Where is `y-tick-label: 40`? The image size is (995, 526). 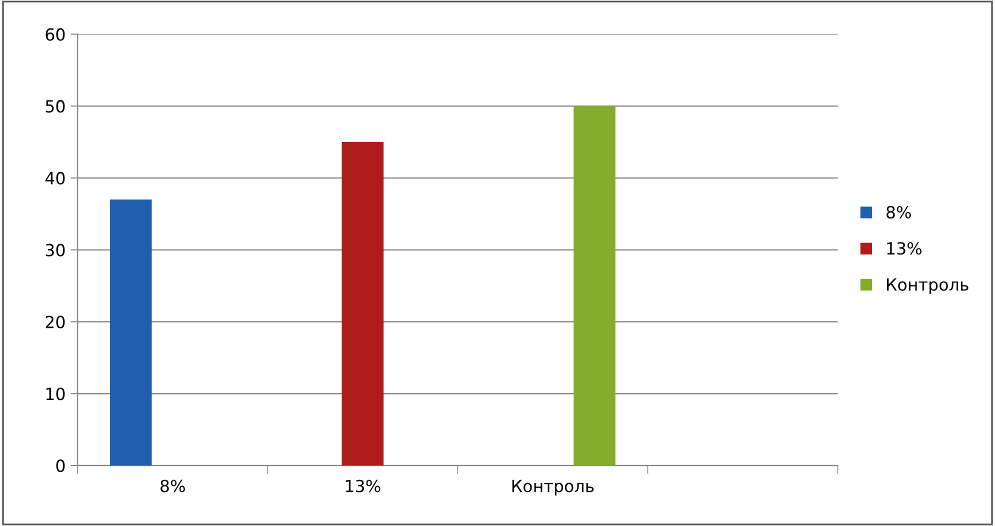
y-tick-label: 40 is located at coordinates (55, 178).